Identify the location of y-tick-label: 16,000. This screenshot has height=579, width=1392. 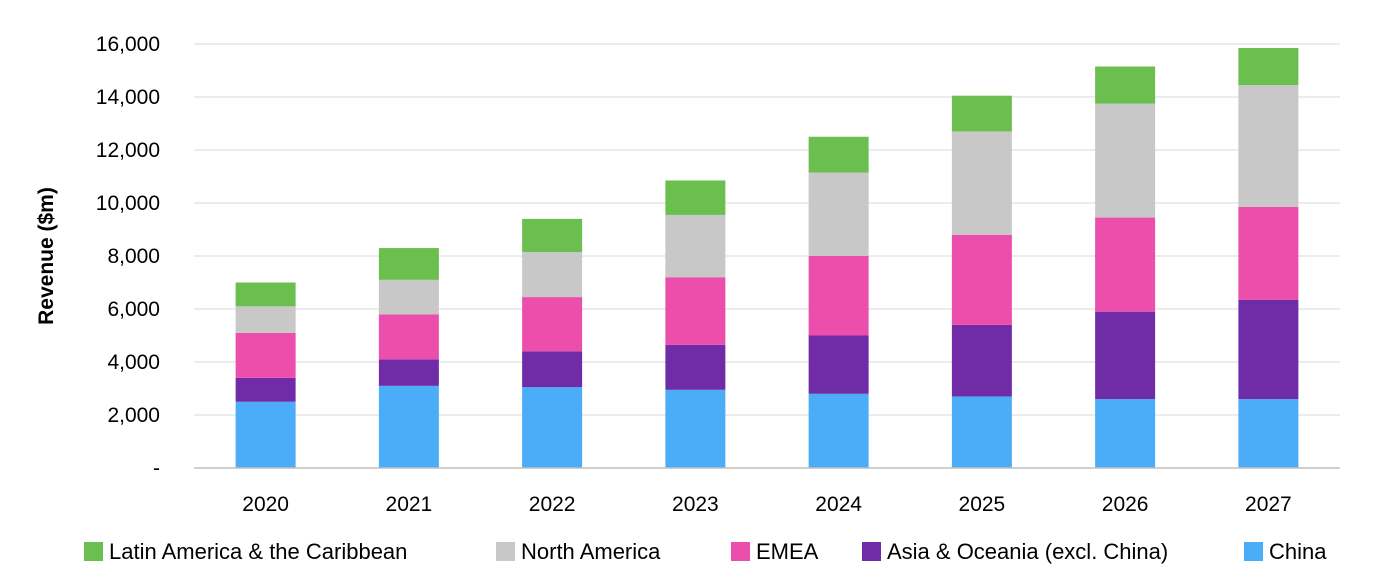
(128, 44).